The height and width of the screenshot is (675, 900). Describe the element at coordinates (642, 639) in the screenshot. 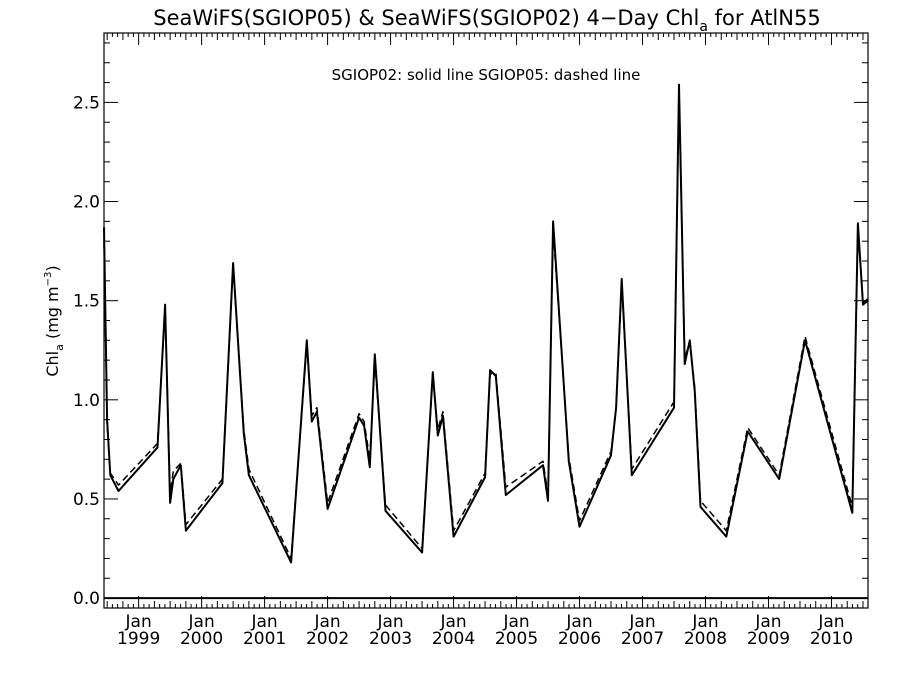

I see `x-tick-year-label: 2007` at that location.